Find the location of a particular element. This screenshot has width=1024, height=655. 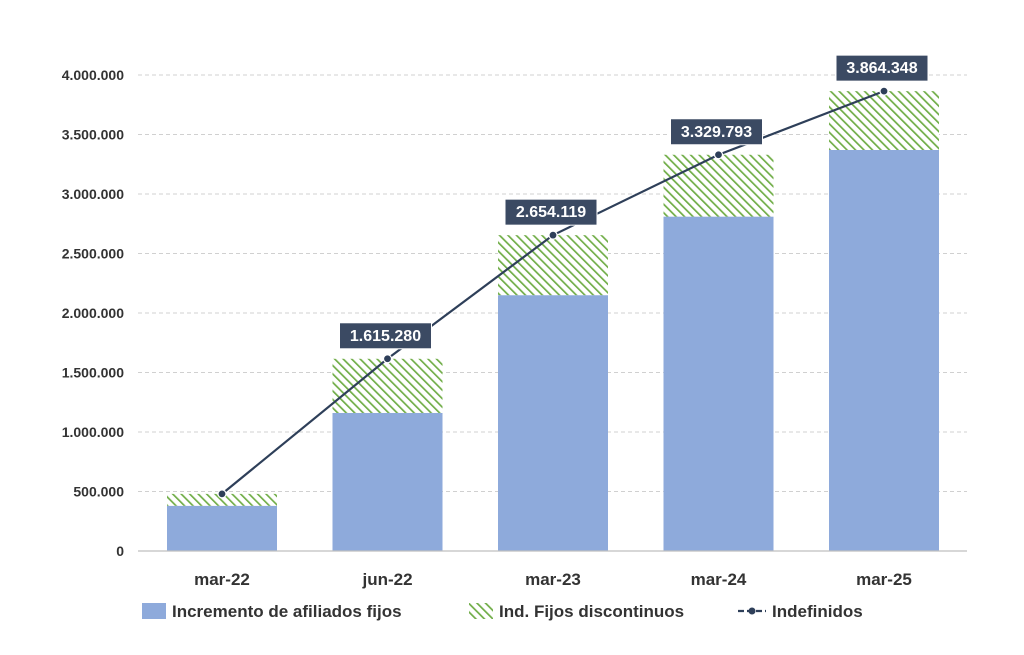

data-label: 3.864.348 is located at coordinates (881, 68).